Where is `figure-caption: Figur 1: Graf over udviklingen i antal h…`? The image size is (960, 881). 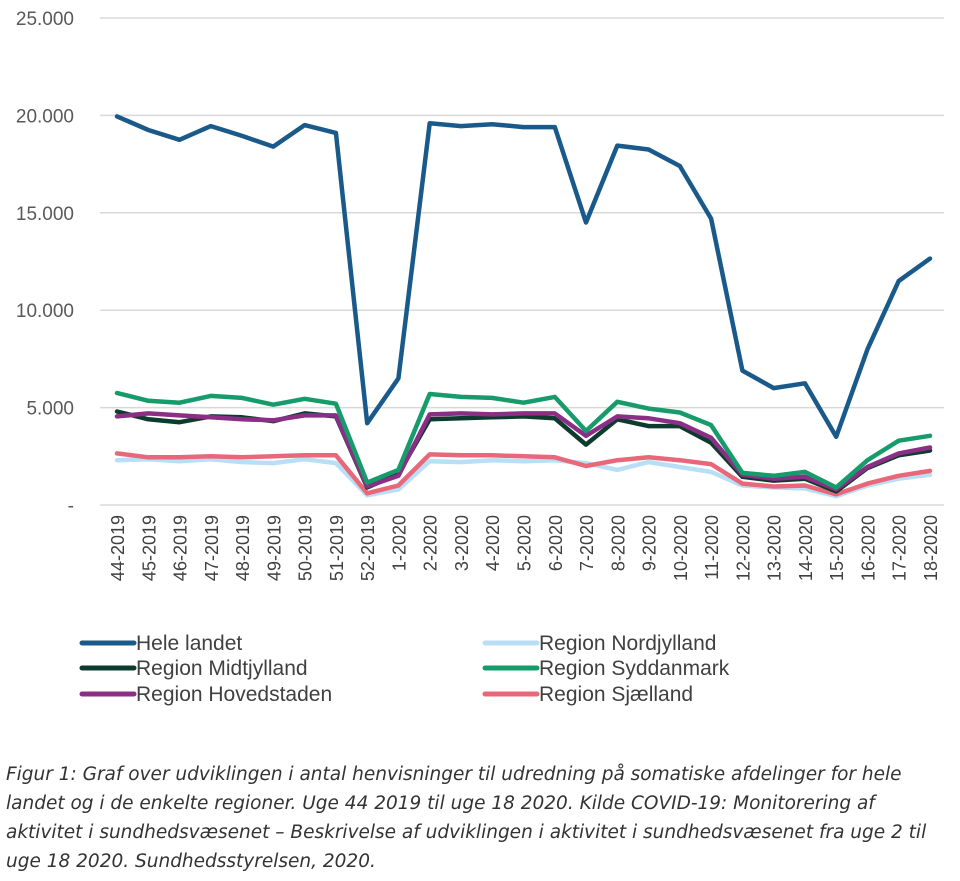 figure-caption: Figur 1: Graf over udviklingen i antal h… is located at coordinates (466, 818).